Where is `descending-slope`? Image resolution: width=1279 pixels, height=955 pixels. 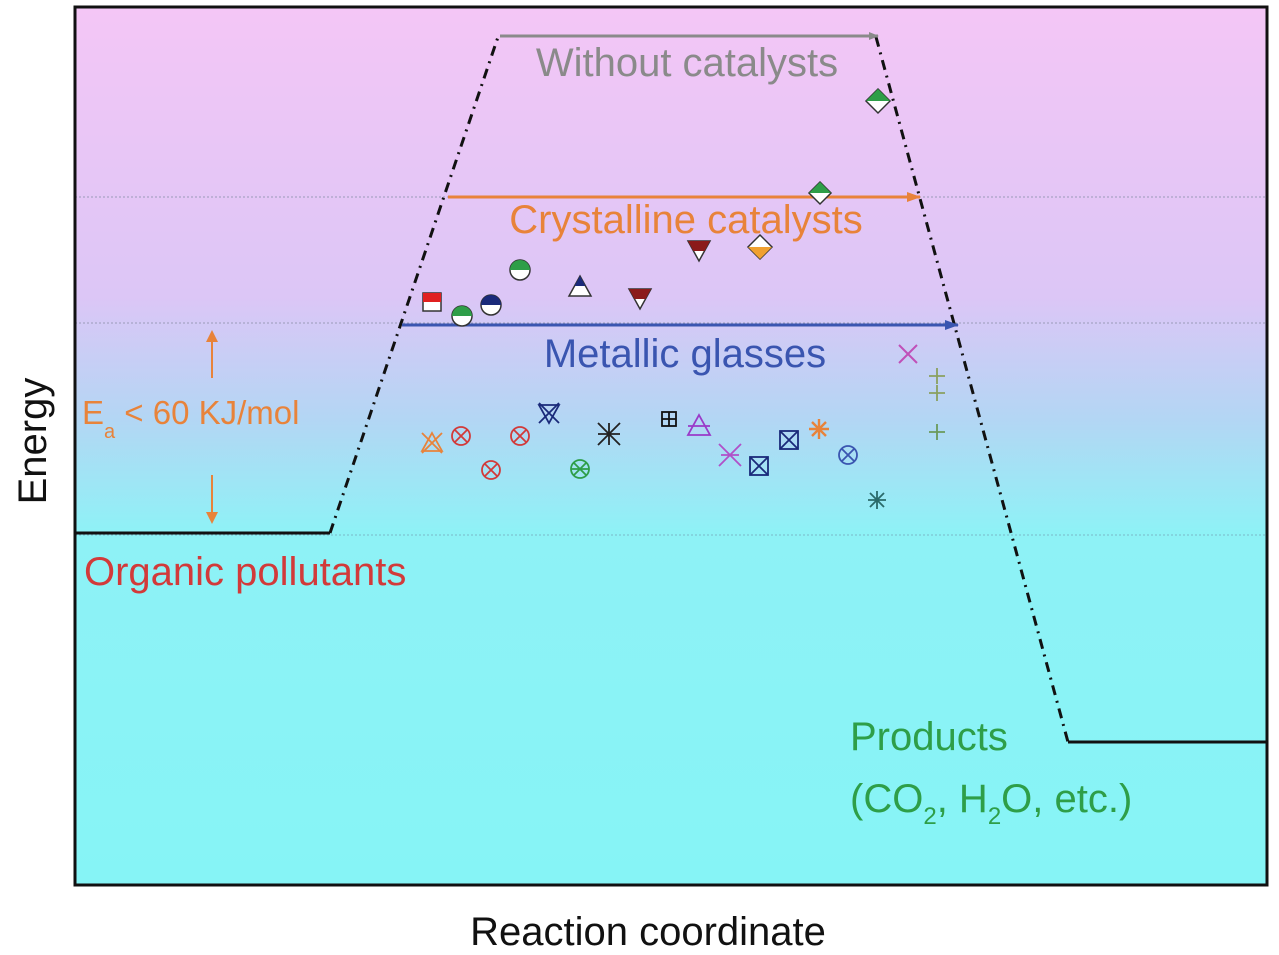 descending-slope is located at coordinates (972, 389).